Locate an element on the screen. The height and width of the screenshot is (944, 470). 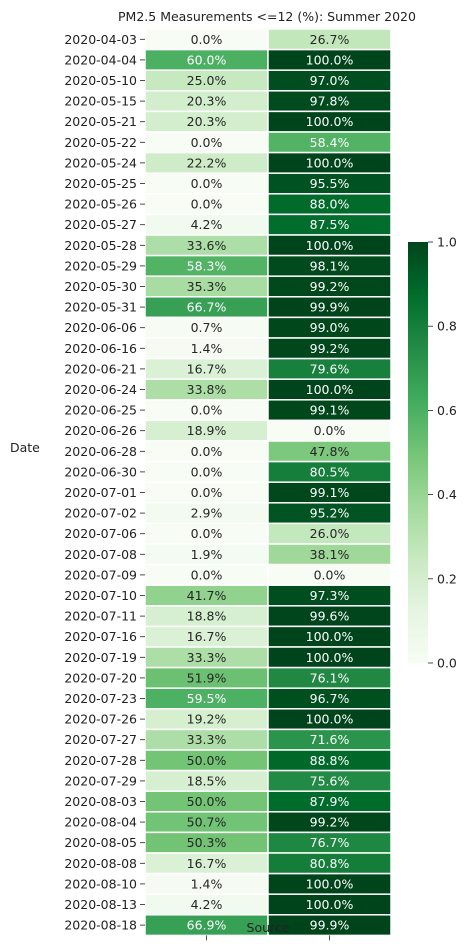
y-tick-label: 2020-07-23 is located at coordinates (100, 698).